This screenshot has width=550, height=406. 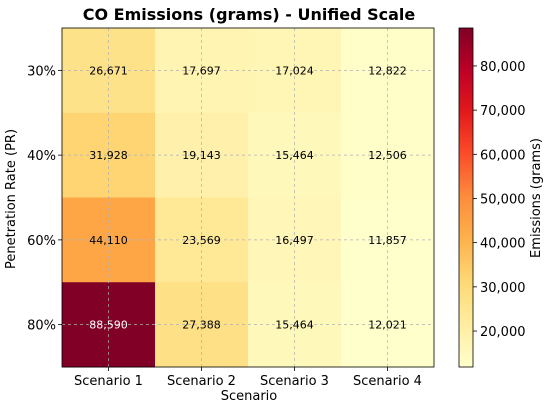 What do you see at coordinates (201, 381) in the screenshot?
I see `x-tick-label: Scenario 2` at bounding box center [201, 381].